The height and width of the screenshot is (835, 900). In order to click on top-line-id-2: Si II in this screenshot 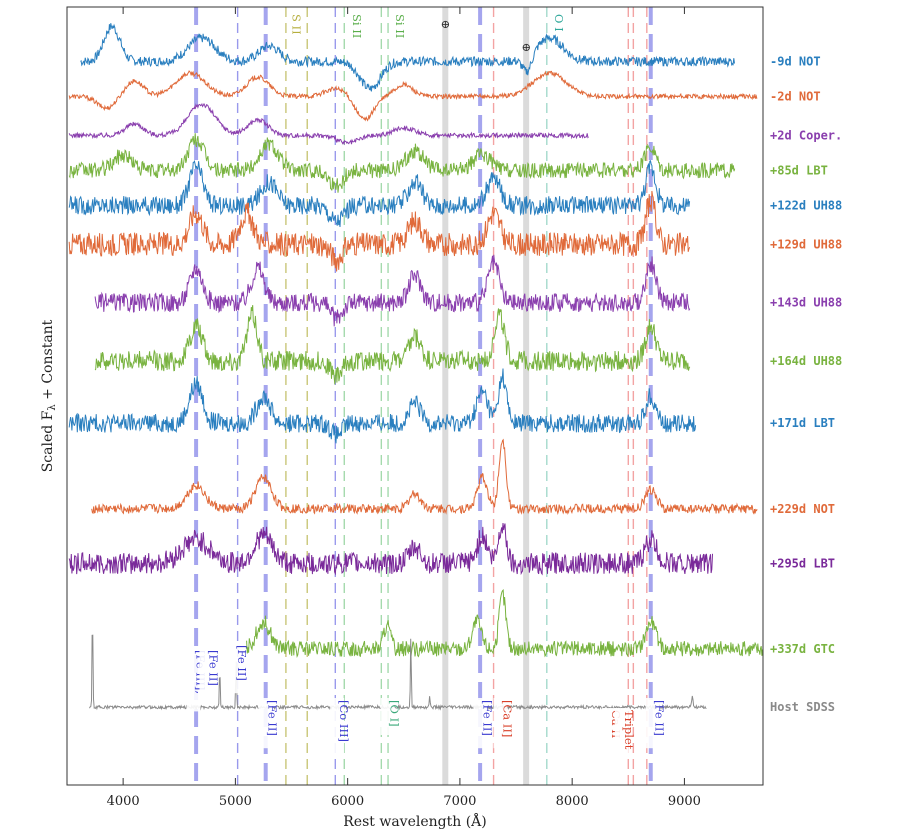, I will do `click(400, 26)`.